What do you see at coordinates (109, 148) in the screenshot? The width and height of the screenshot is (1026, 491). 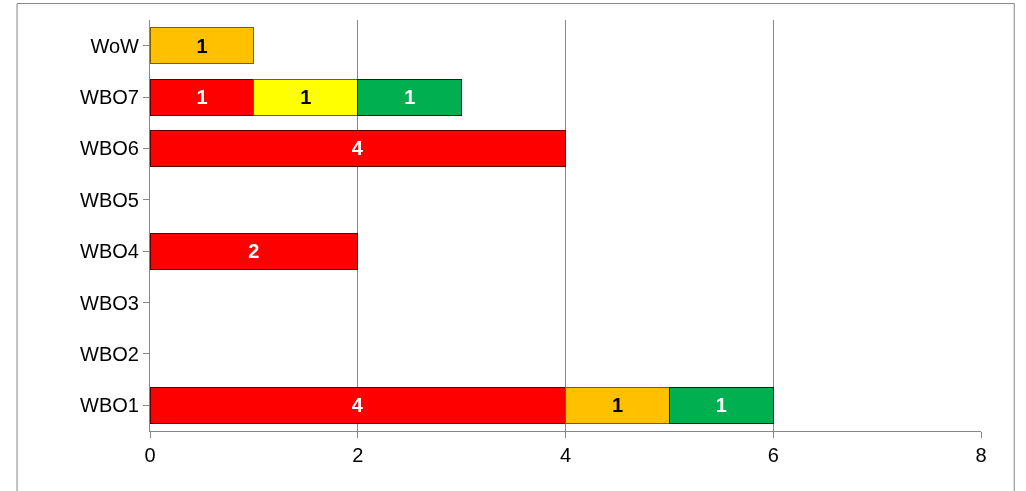 I see `y-tick-label: WBO6` at bounding box center [109, 148].